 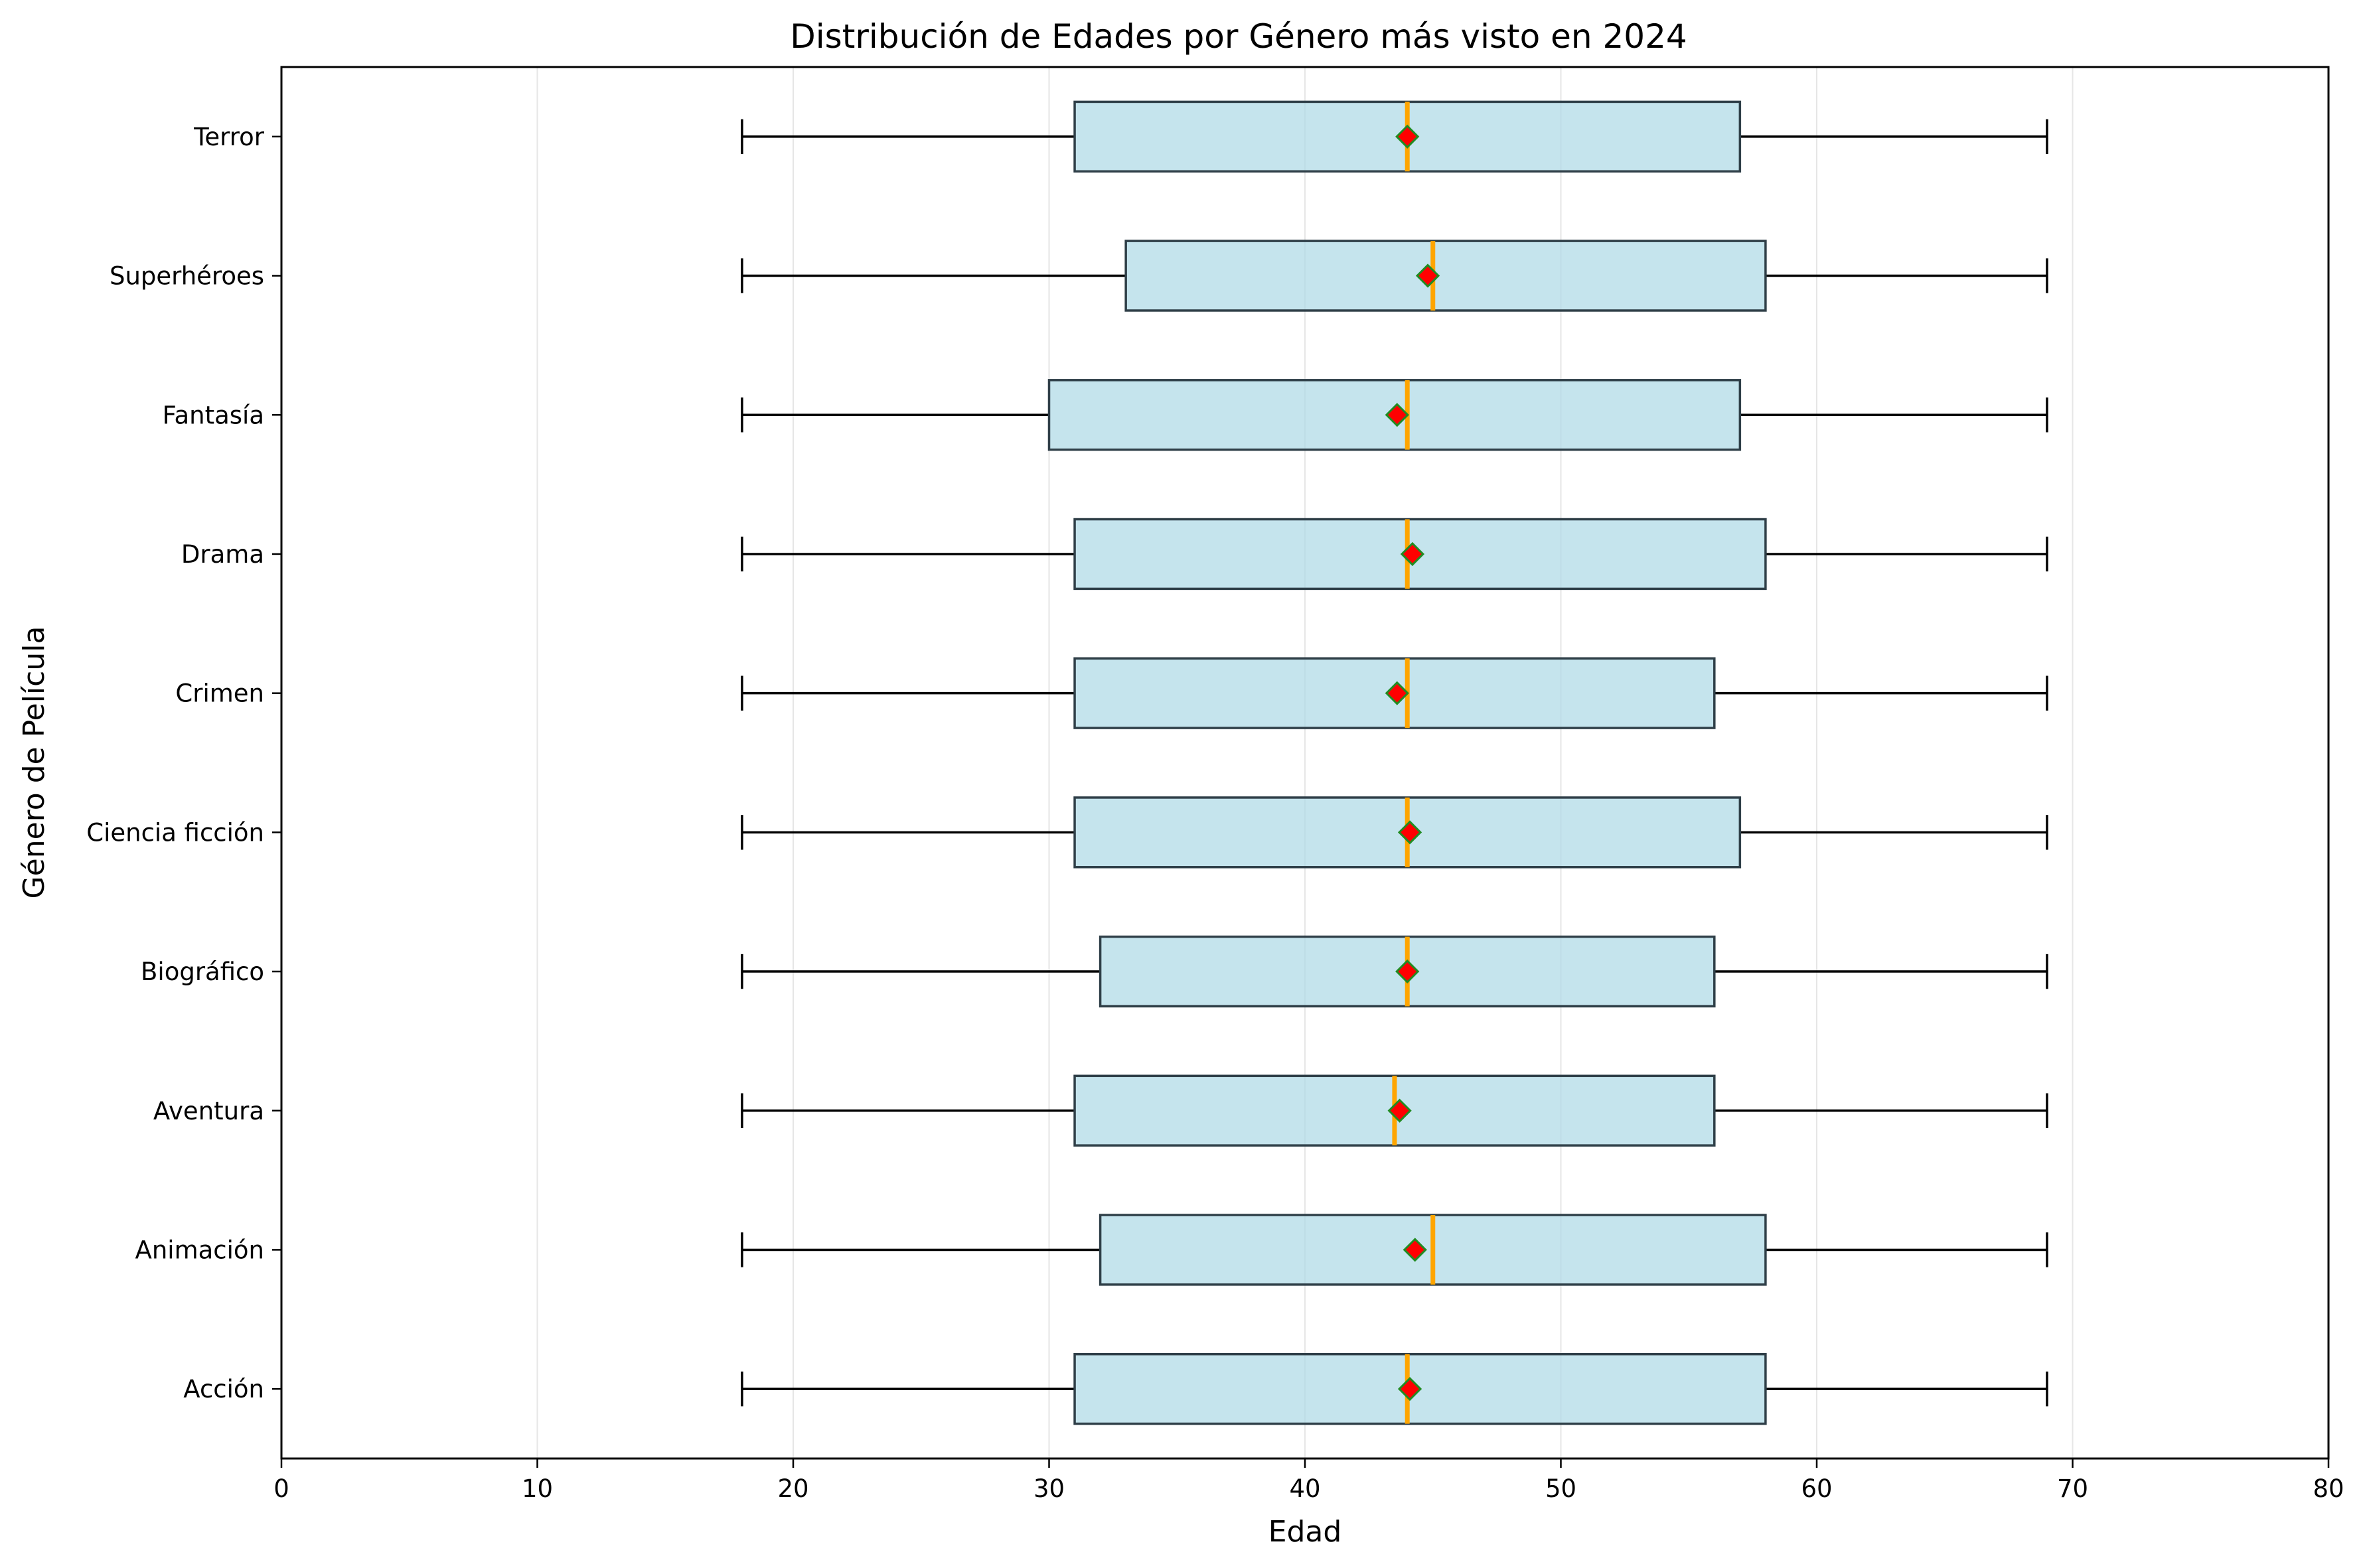 What do you see at coordinates (1049, 1488) in the screenshot?
I see `x-tick-label: 30` at bounding box center [1049, 1488].